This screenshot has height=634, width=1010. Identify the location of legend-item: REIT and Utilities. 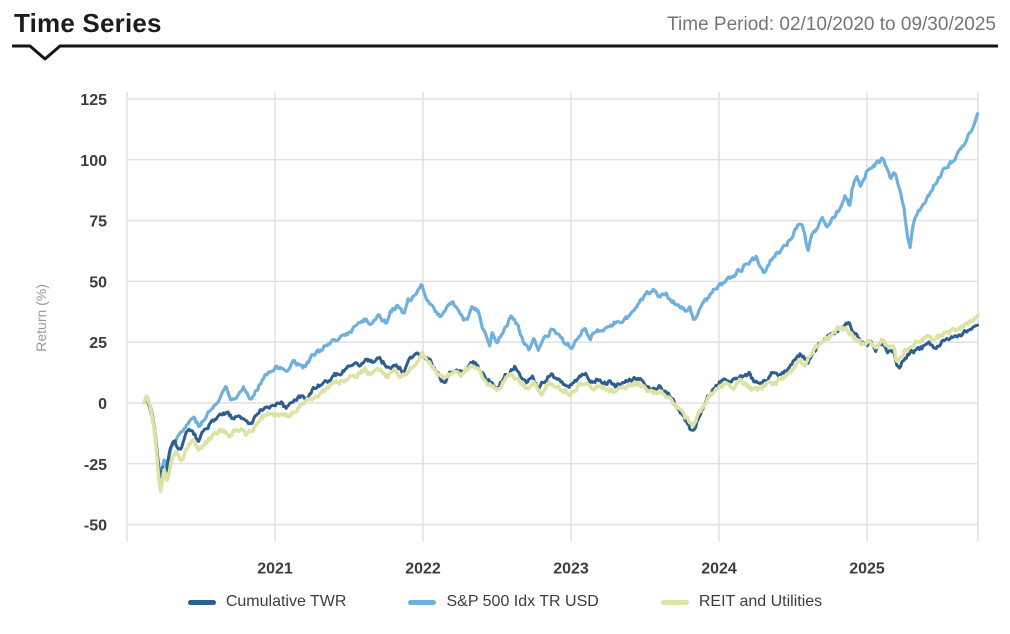
(741, 602).